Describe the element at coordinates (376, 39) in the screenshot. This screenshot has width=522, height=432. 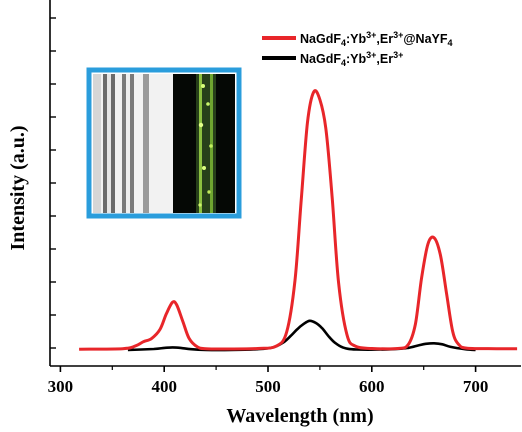
I see `legend-label-red: NaGdF4:Yb3+,Er3+@NaYF4` at that location.